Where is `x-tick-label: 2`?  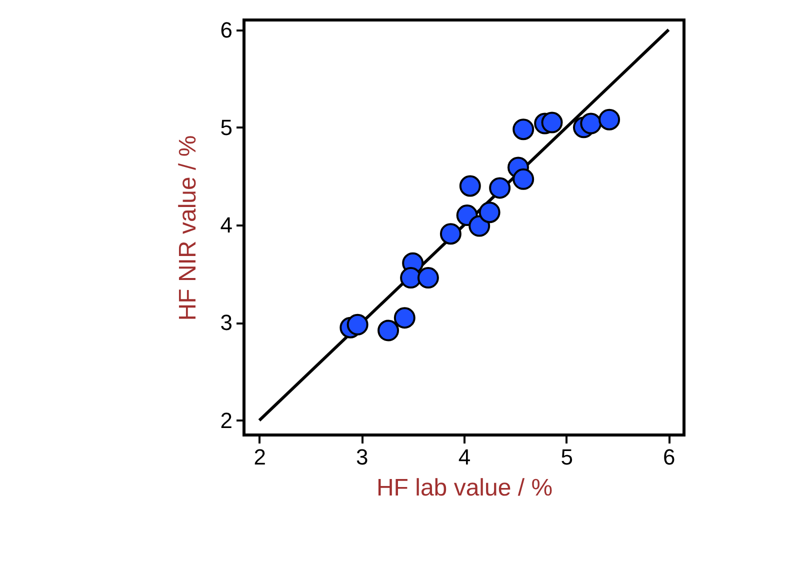
x-tick-label: 2 is located at coordinates (260, 457).